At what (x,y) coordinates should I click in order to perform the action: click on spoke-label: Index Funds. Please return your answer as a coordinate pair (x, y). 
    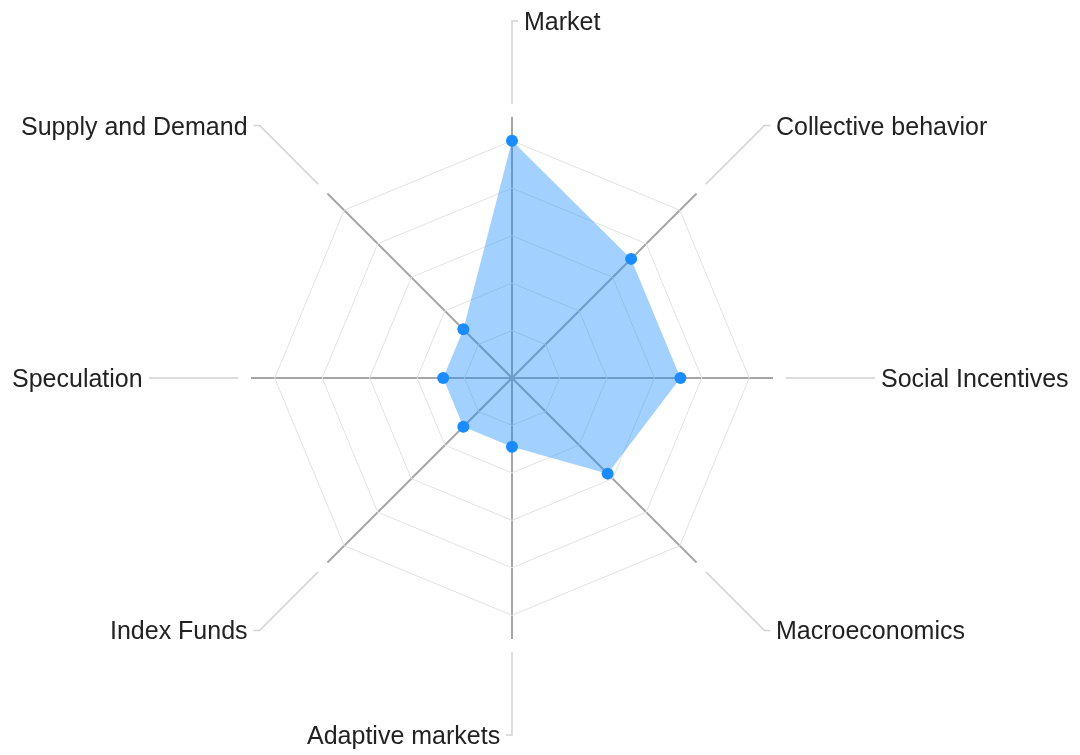
    Looking at the image, I should click on (179, 630).